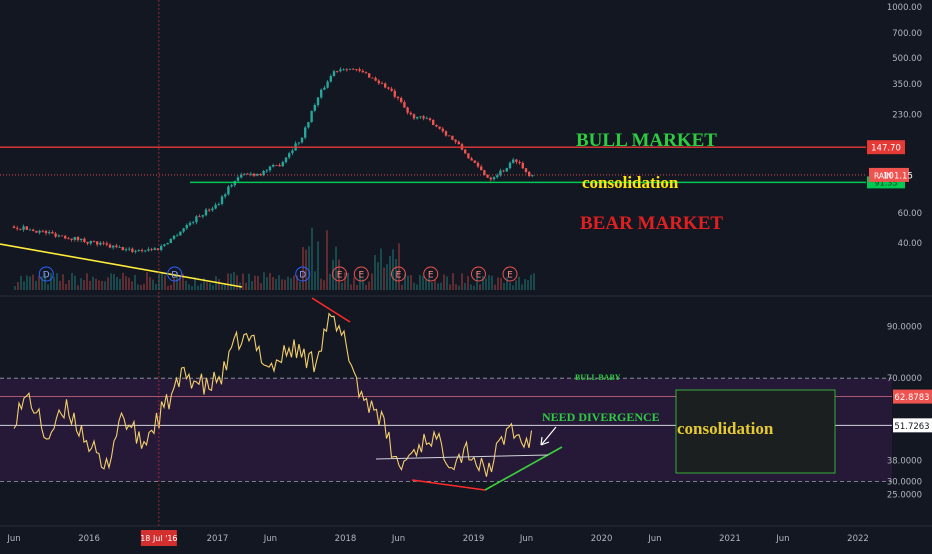 This screenshot has width=932, height=554. I want to click on symbol-label: RAIN, so click(883, 175).